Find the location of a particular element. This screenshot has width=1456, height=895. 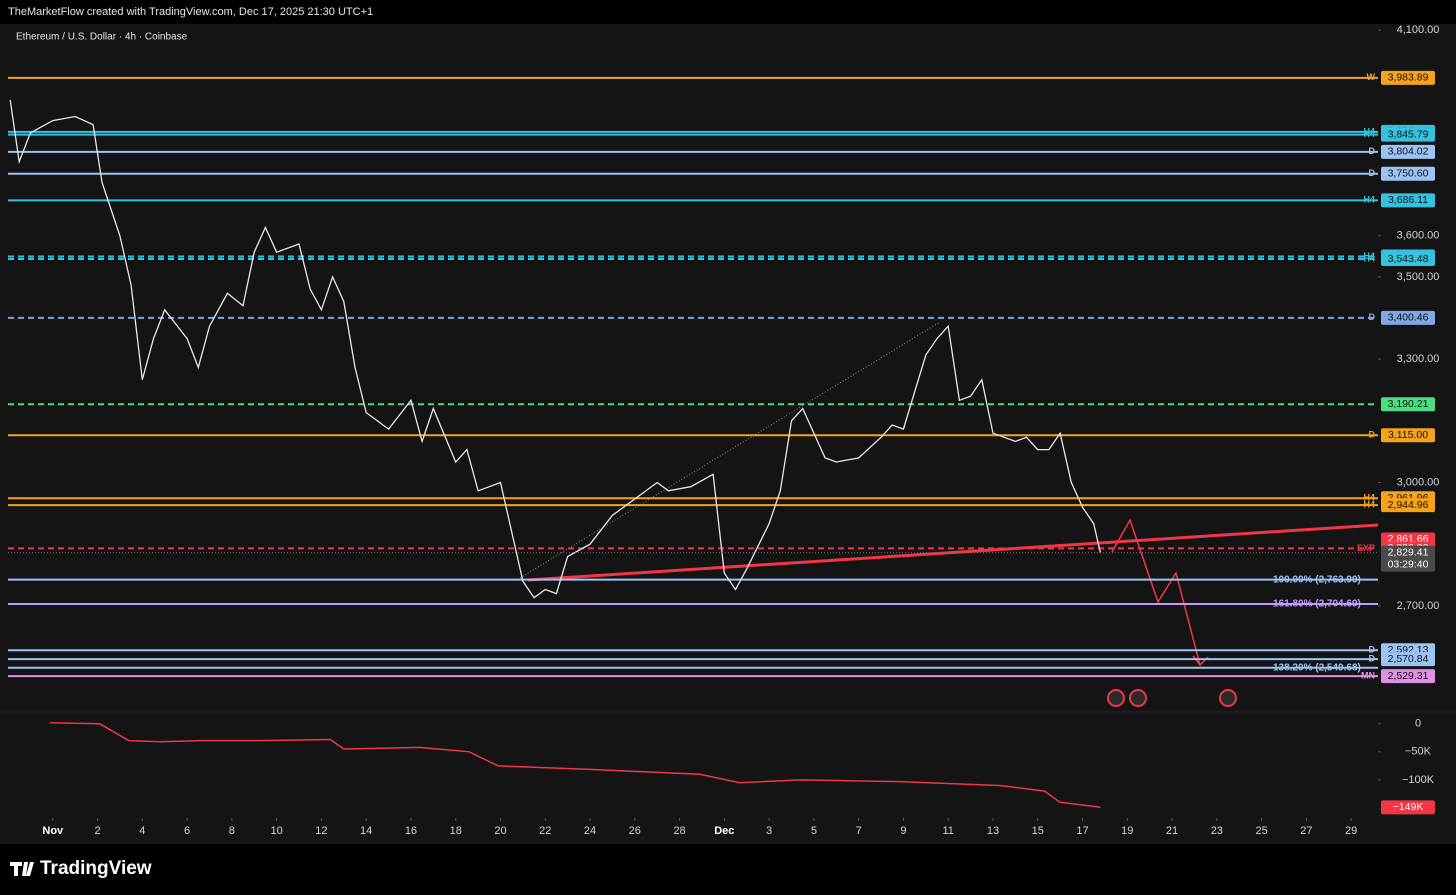

last-price-tag is located at coordinates (1408, 558).